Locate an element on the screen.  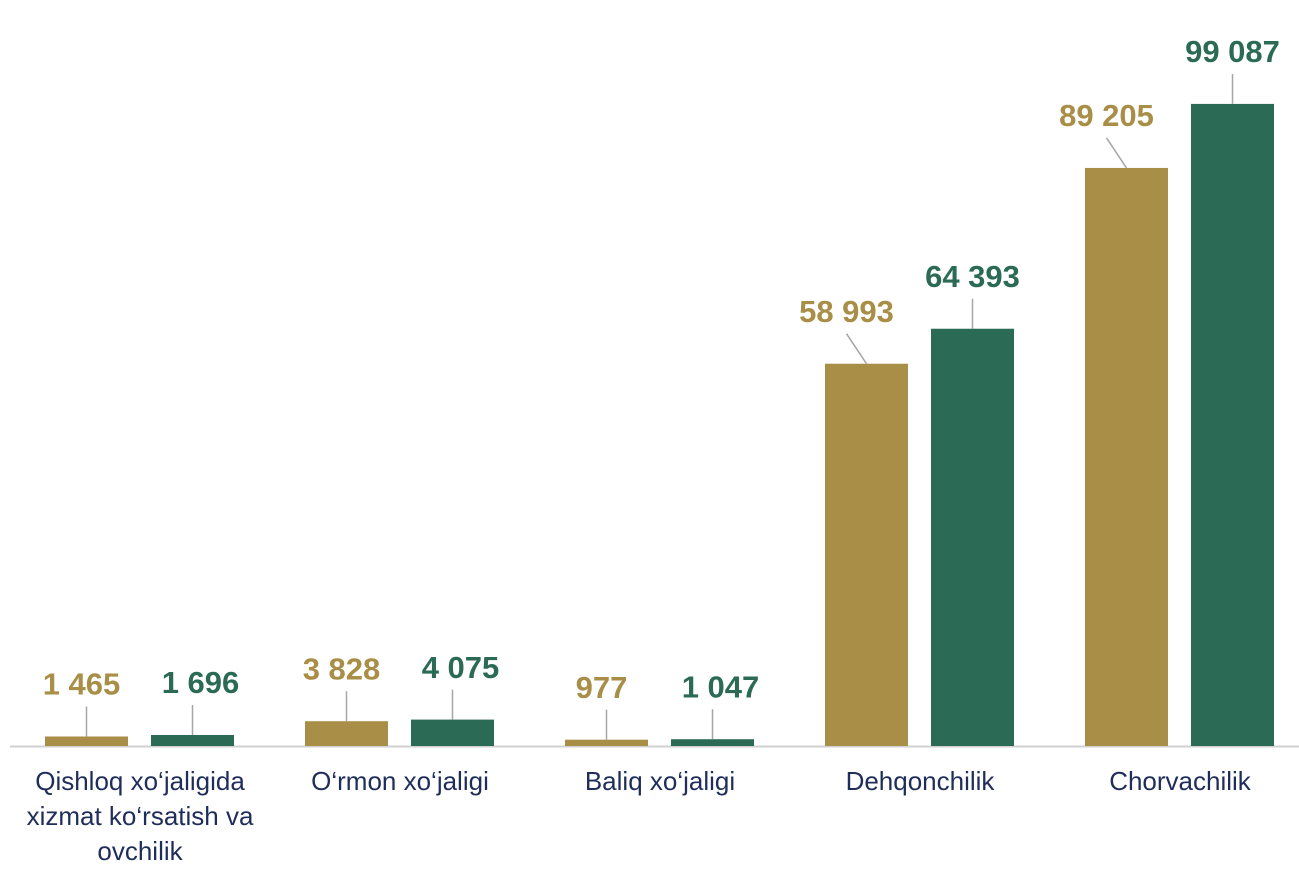
value-label: 99 087 is located at coordinates (1232, 51).